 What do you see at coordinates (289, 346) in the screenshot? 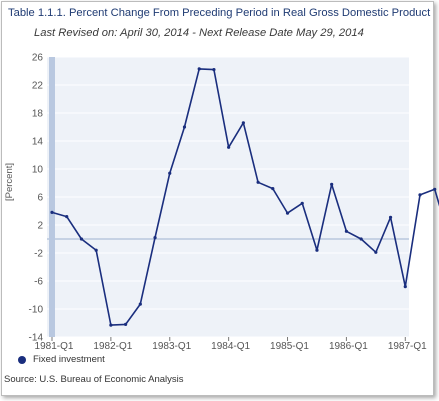
I see `x-tick-label: 1985-Q1` at bounding box center [289, 346].